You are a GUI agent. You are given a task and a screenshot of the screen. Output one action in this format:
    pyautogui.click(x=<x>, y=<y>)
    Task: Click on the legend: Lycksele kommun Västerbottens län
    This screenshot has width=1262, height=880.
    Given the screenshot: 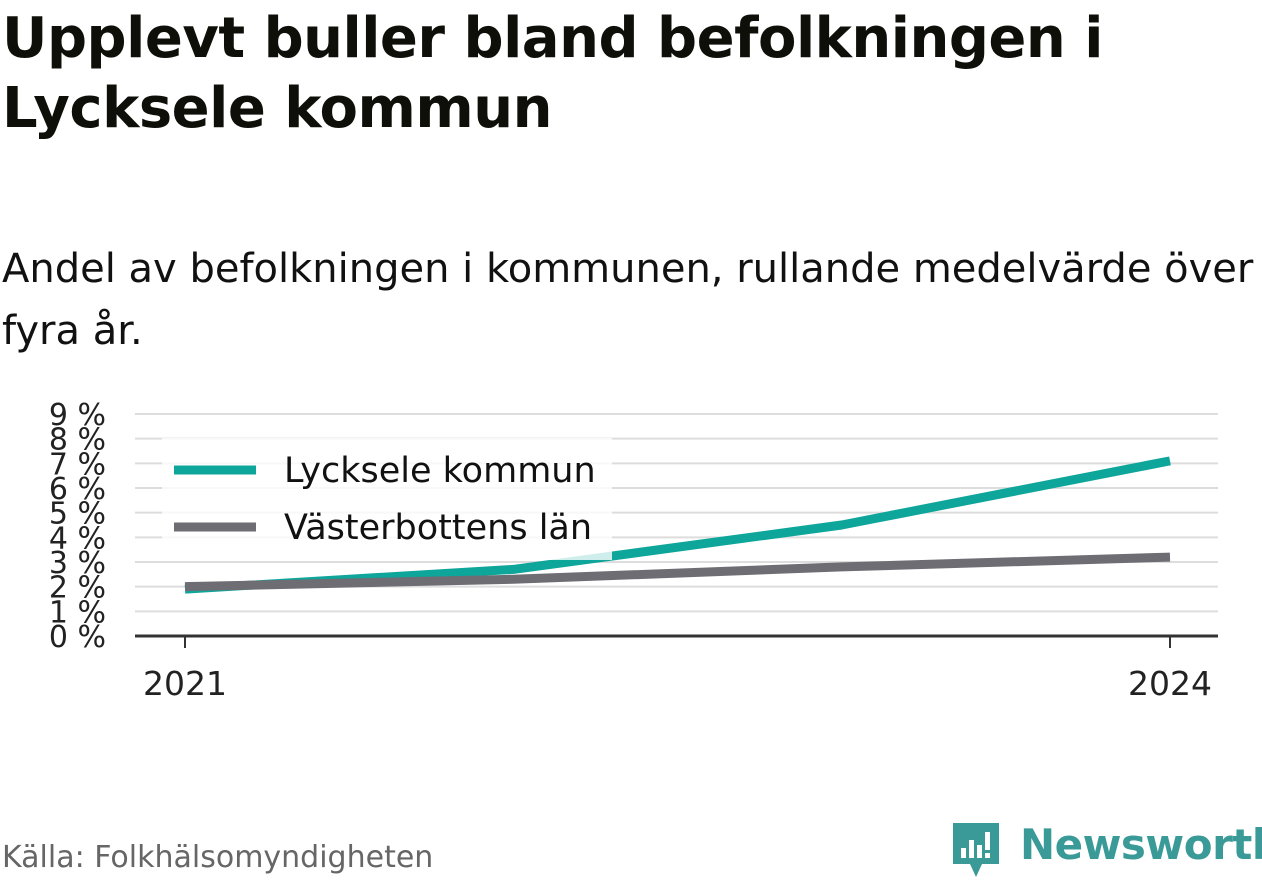 What is the action you would take?
    pyautogui.click(x=387, y=499)
    